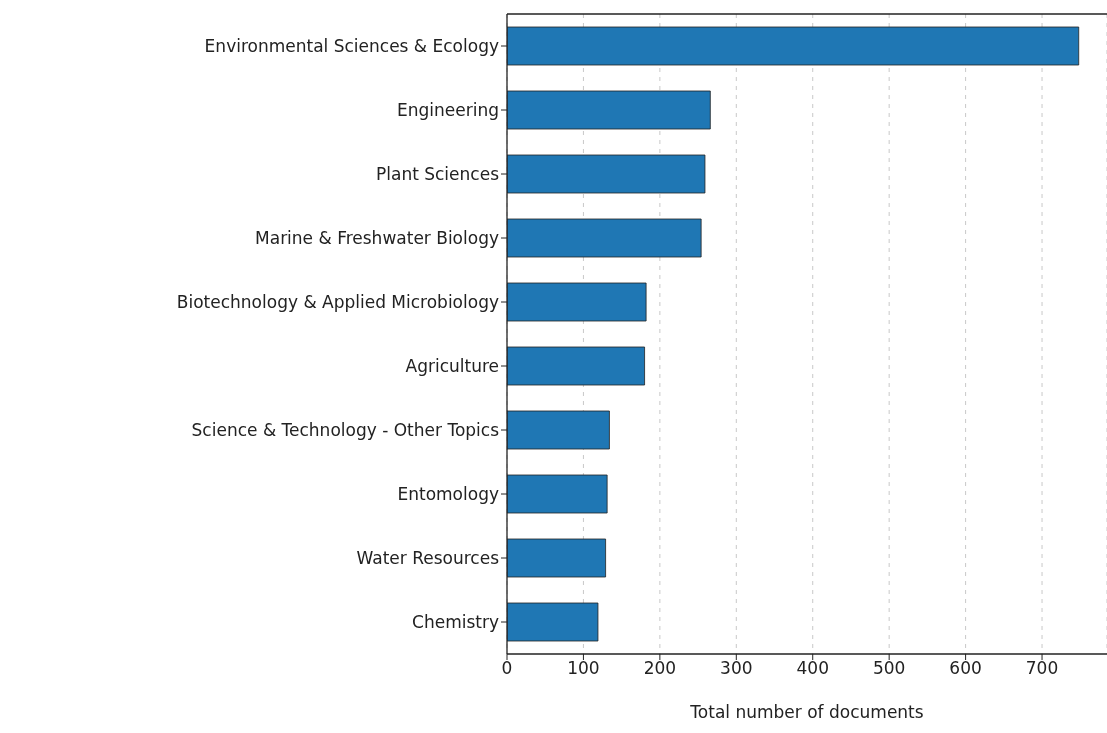 The width and height of the screenshot is (1107, 733). I want to click on x-tick-label: 300, so click(736, 668).